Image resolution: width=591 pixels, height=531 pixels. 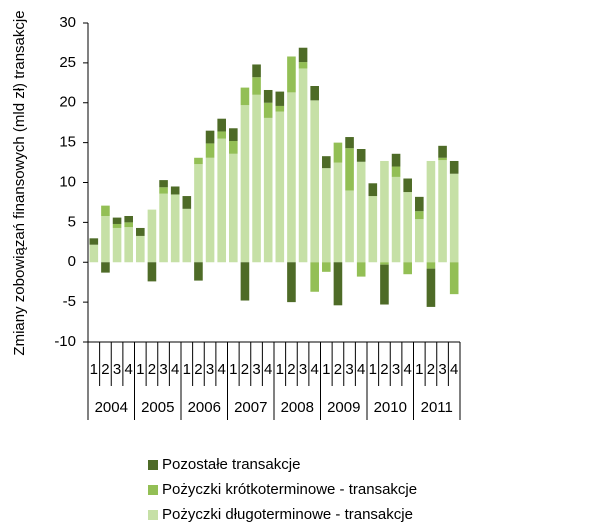 I want to click on year-label: 2005, so click(x=157, y=407).